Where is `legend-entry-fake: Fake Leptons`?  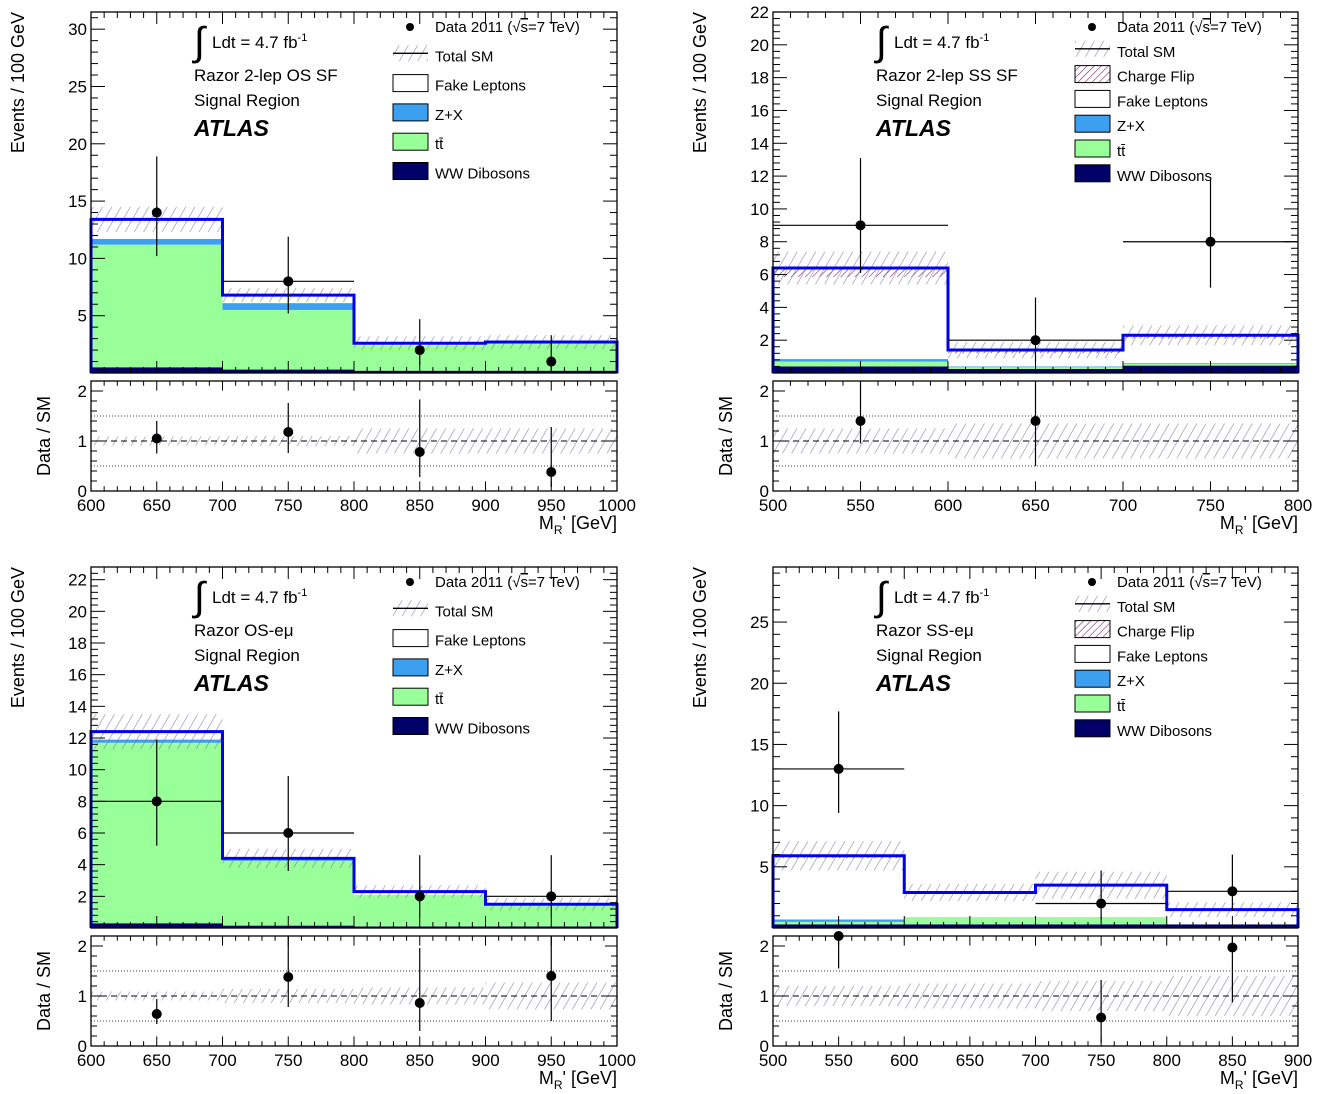
legend-entry-fake: Fake Leptons is located at coordinates (459, 639).